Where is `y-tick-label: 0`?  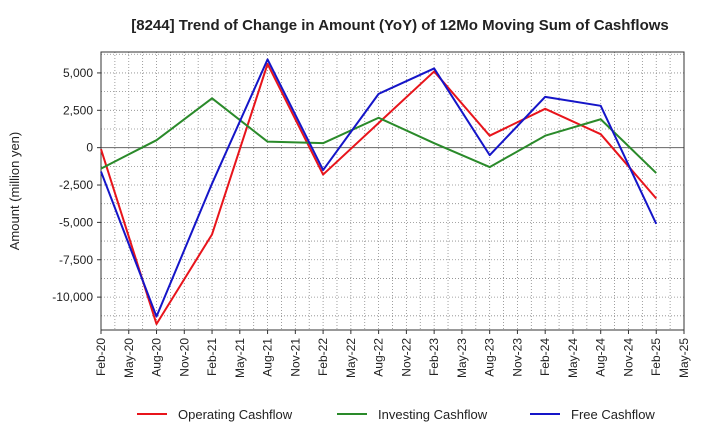 y-tick-label: 0 is located at coordinates (89, 148).